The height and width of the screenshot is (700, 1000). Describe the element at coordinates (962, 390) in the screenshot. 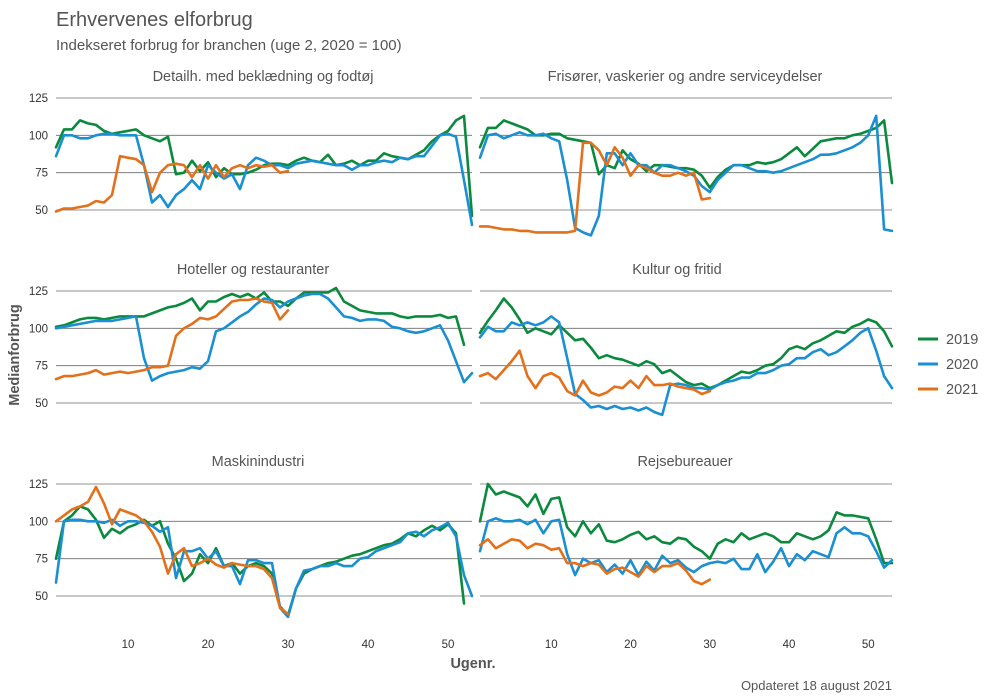

I see `legend-label-2021: 2021` at that location.